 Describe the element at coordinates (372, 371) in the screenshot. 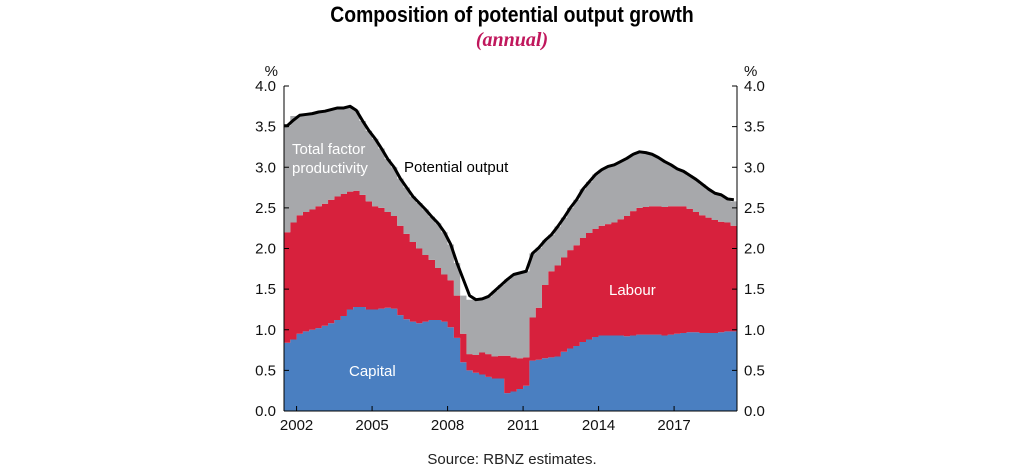

I see `capital-label: Capital` at that location.